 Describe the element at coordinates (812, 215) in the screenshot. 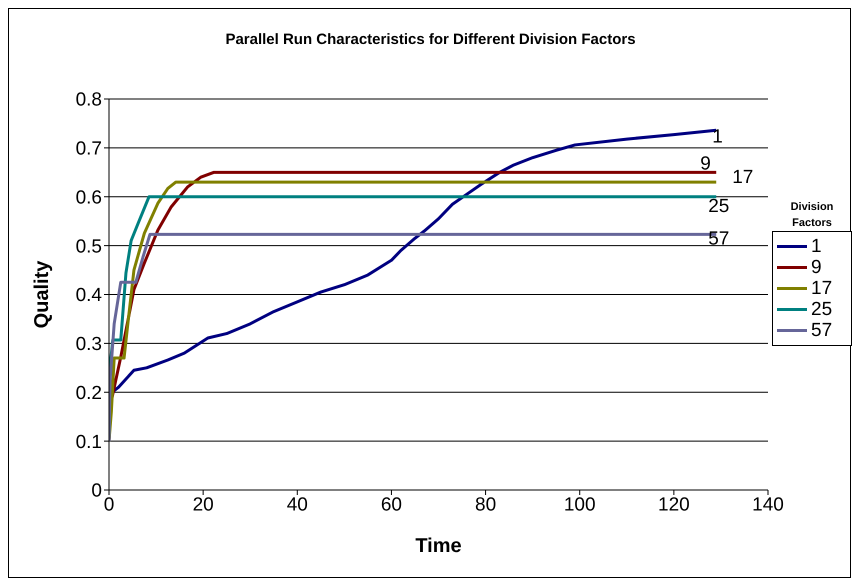

I see `legend-title: Division Factors` at that location.